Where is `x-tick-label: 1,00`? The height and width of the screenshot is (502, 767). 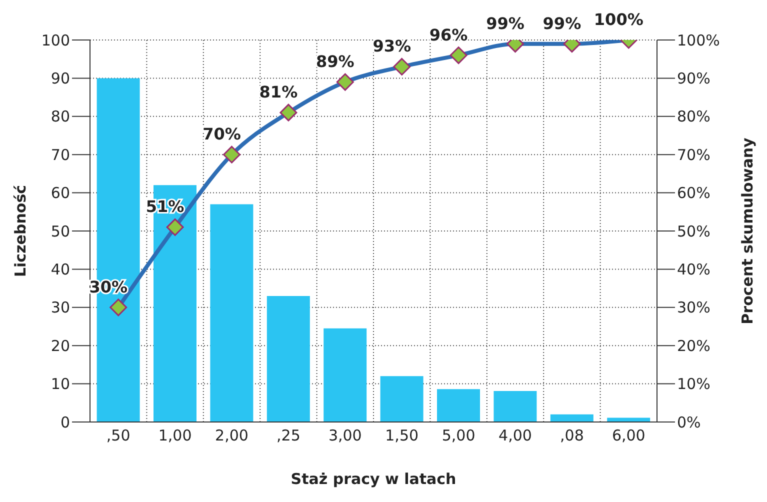
x-tick-label: 1,00 is located at coordinates (175, 435).